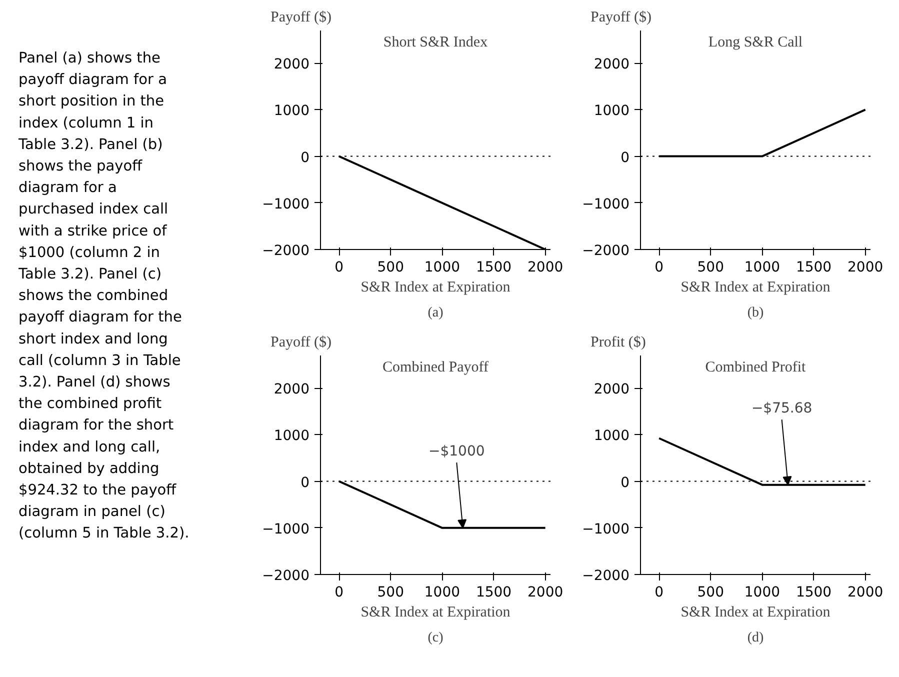 This screenshot has height=677, width=899. What do you see at coordinates (755, 42) in the screenshot?
I see `chart-title: Long S&R Call` at bounding box center [755, 42].